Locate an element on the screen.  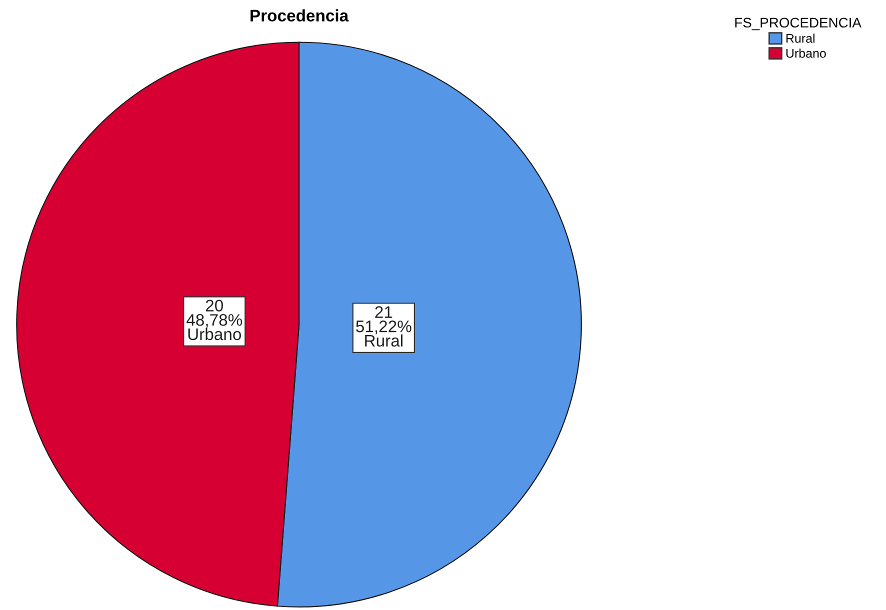
legend-title: FS_PROCEDENCIA is located at coordinates (798, 24).